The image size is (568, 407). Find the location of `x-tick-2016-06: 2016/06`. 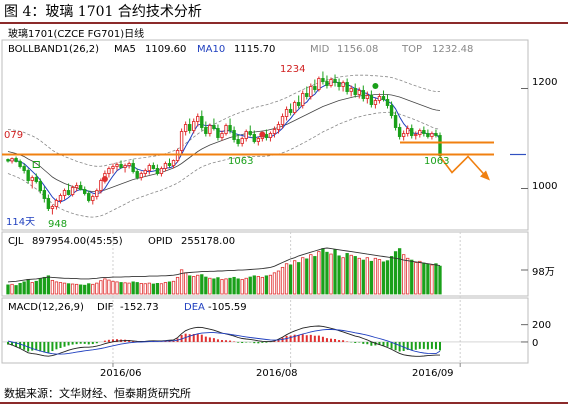

x-tick-2016-06: 2016/06 is located at coordinates (121, 373).